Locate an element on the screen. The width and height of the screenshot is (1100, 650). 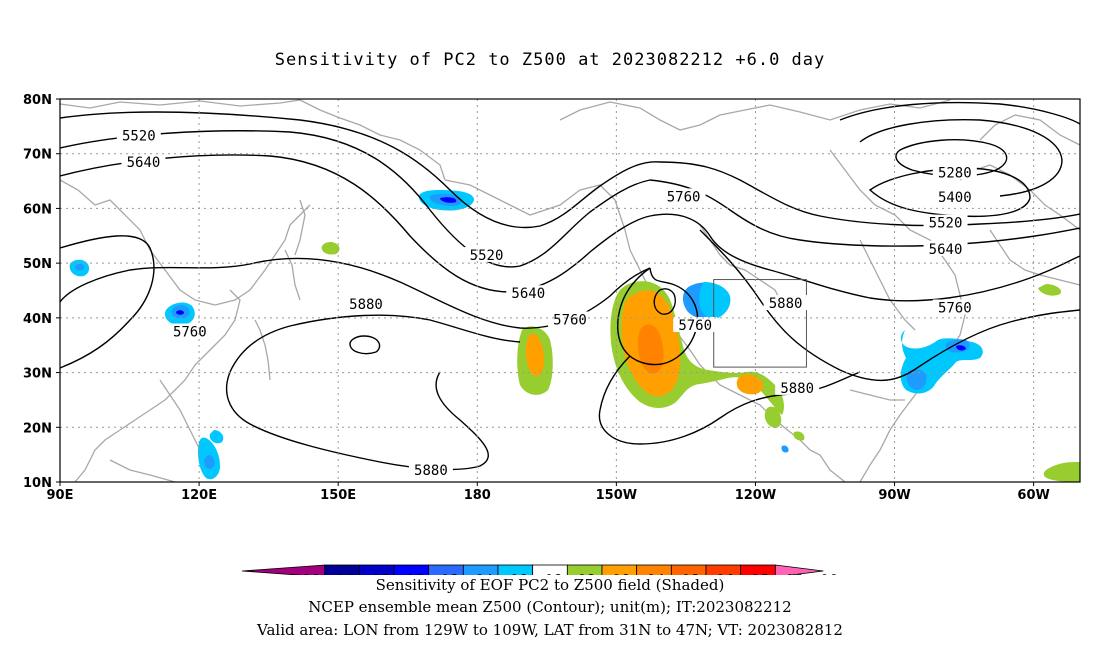
colorbar-level-label: -0.3 is located at coordinates (518, 574).